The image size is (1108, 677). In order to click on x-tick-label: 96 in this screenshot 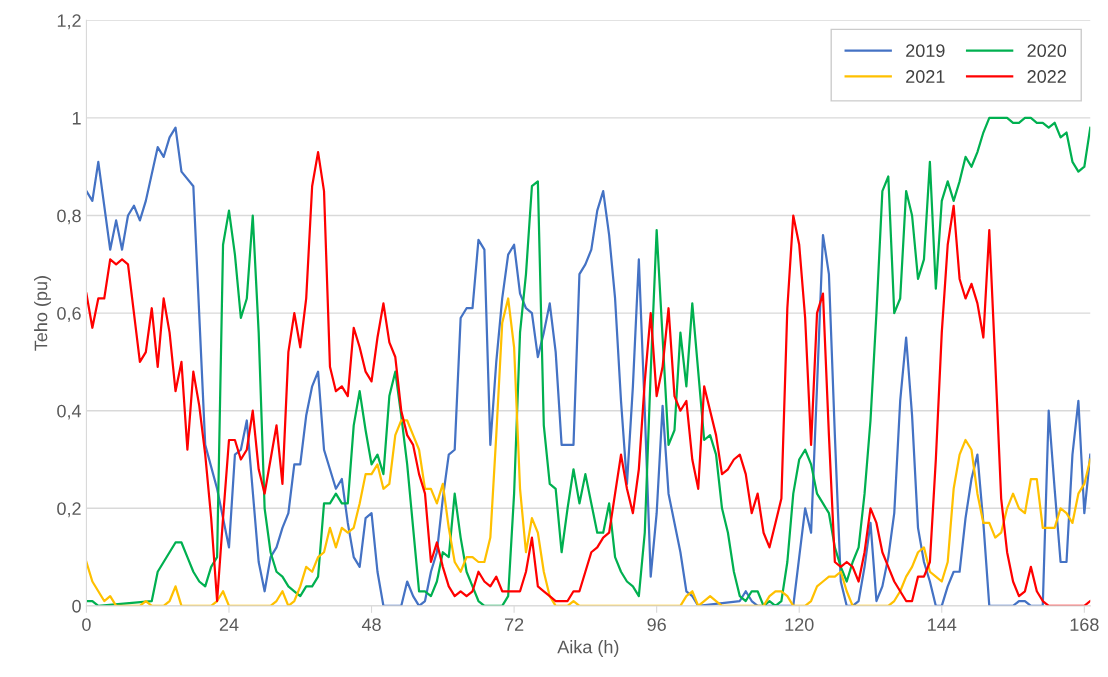, I will do `click(656, 624)`.